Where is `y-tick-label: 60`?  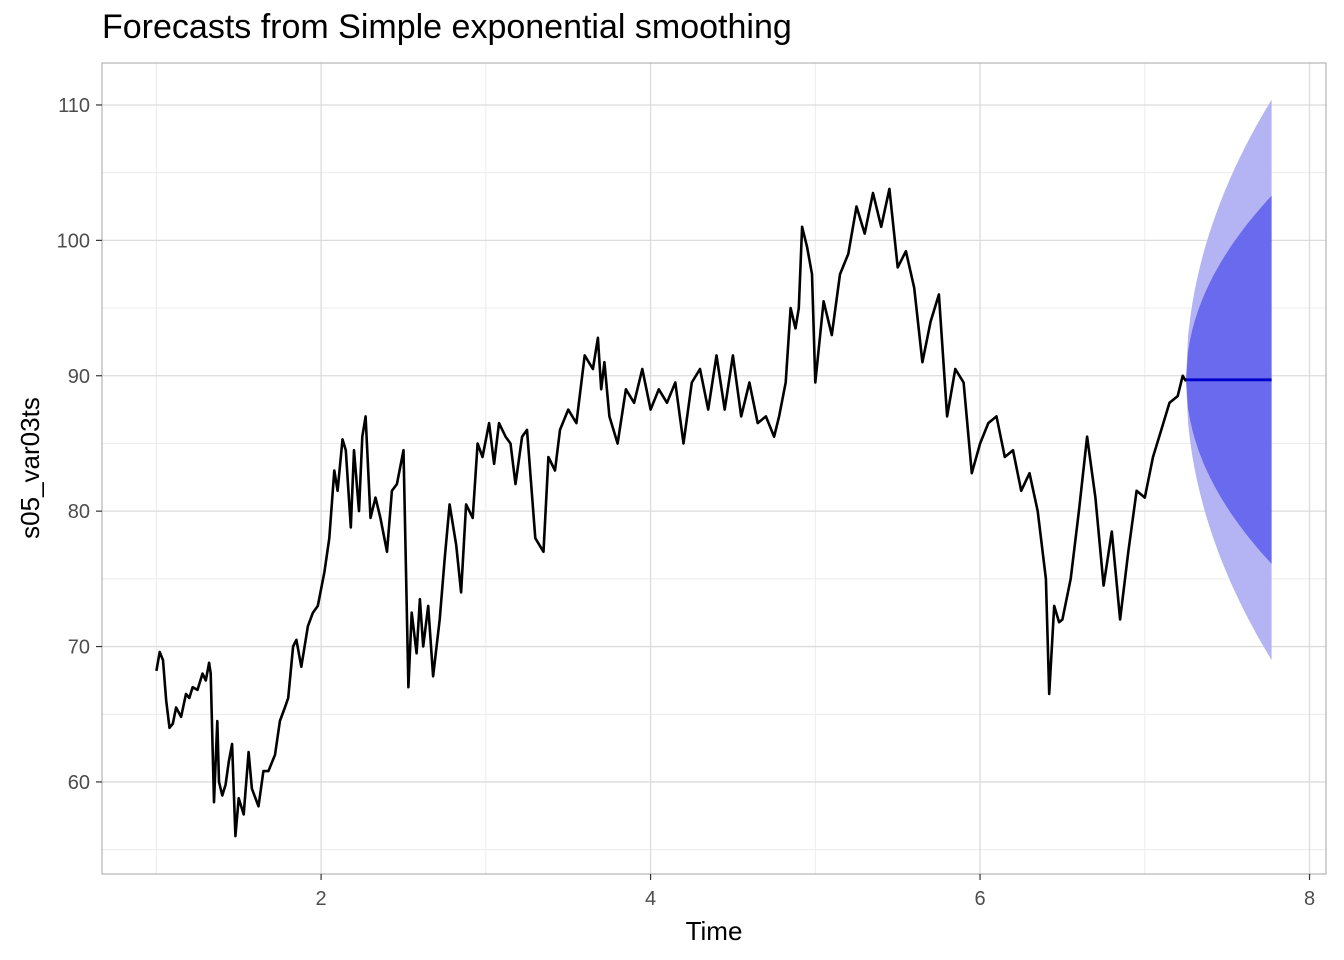
y-tick-label: 60 is located at coordinates (79, 783).